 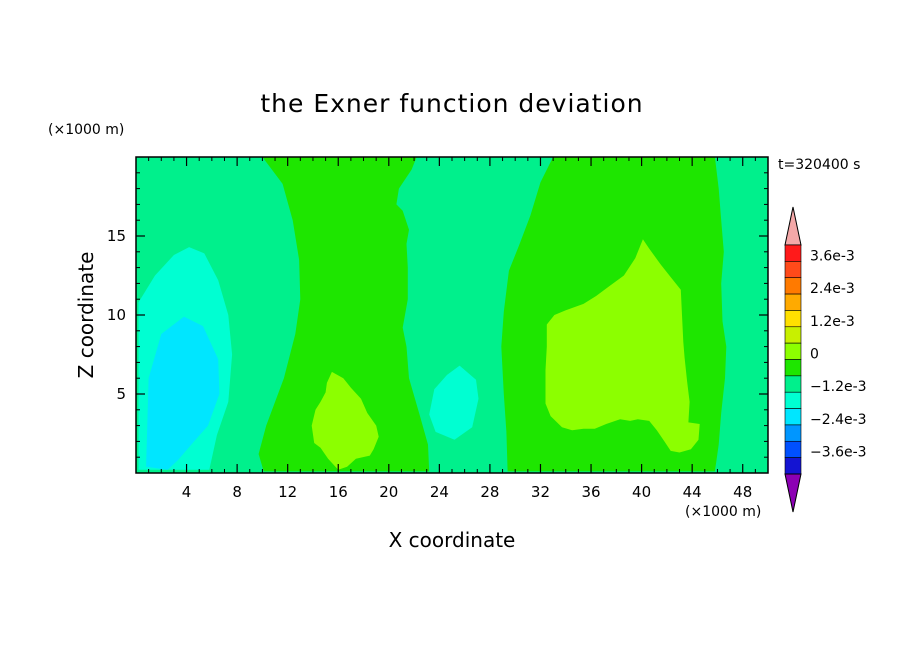 What do you see at coordinates (832, 289) in the screenshot?
I see `colorbar-tick-label: 2.4e-3` at bounding box center [832, 289].